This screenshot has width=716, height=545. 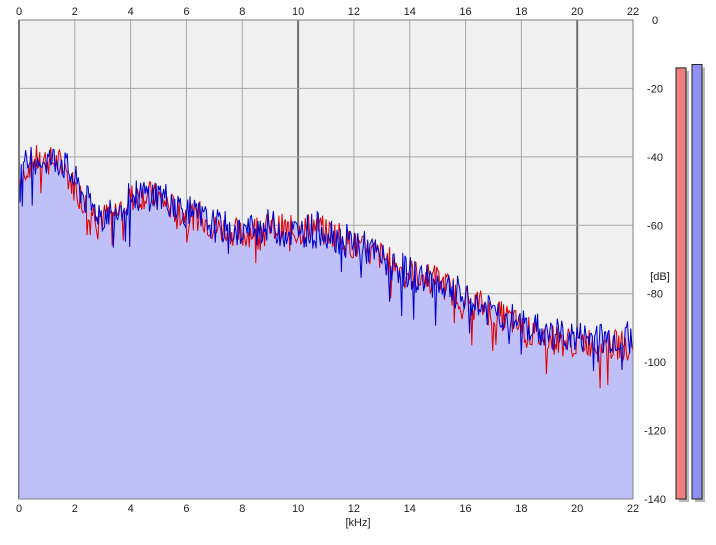 What do you see at coordinates (633, 12) in the screenshot?
I see `x-tick-label-top: 22` at bounding box center [633, 12].